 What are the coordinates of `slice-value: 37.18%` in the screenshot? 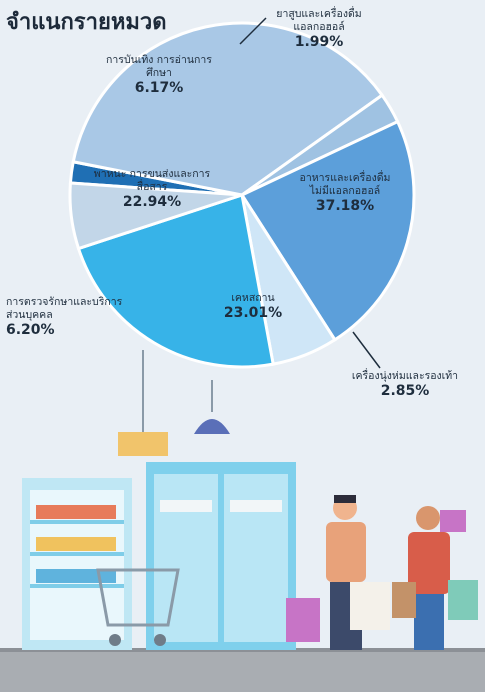 It's located at (345, 206).